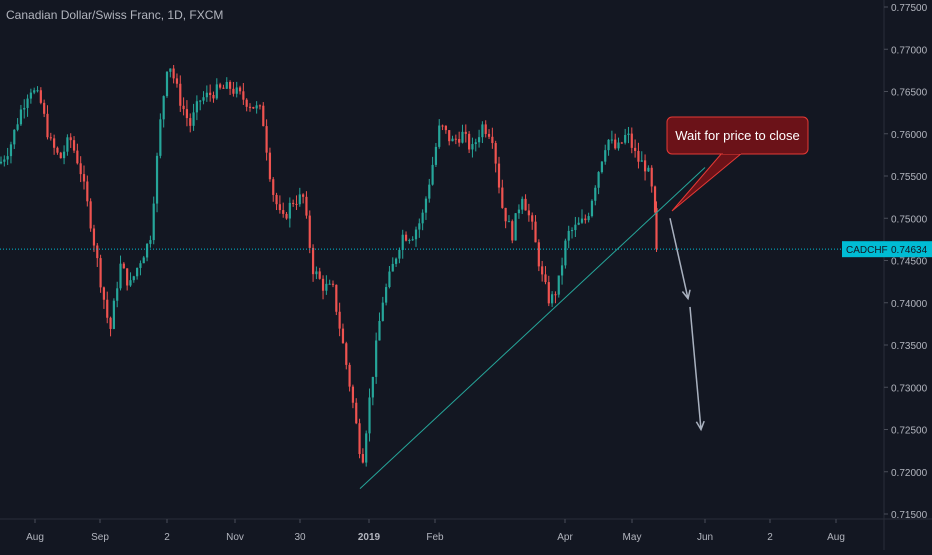  What do you see at coordinates (909, 50) in the screenshot?
I see `y-tick-label: 0.77000` at bounding box center [909, 50].